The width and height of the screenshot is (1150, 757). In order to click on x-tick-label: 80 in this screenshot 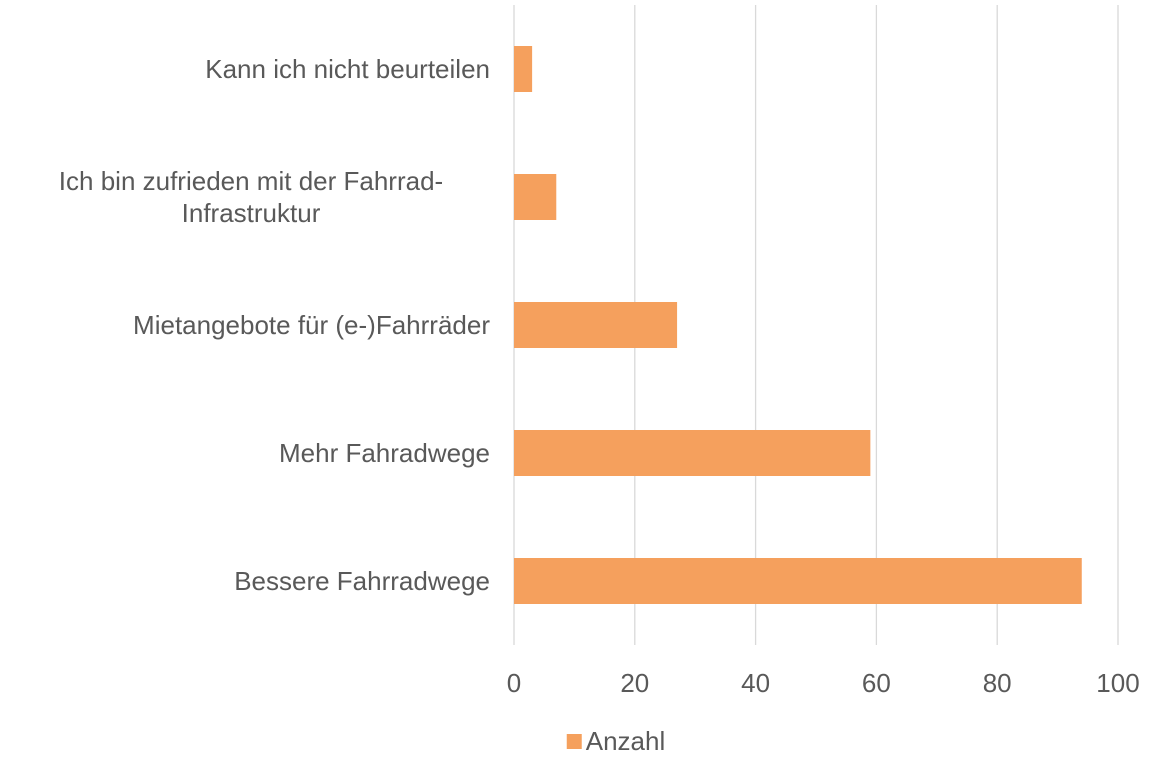, I will do `click(997, 683)`.